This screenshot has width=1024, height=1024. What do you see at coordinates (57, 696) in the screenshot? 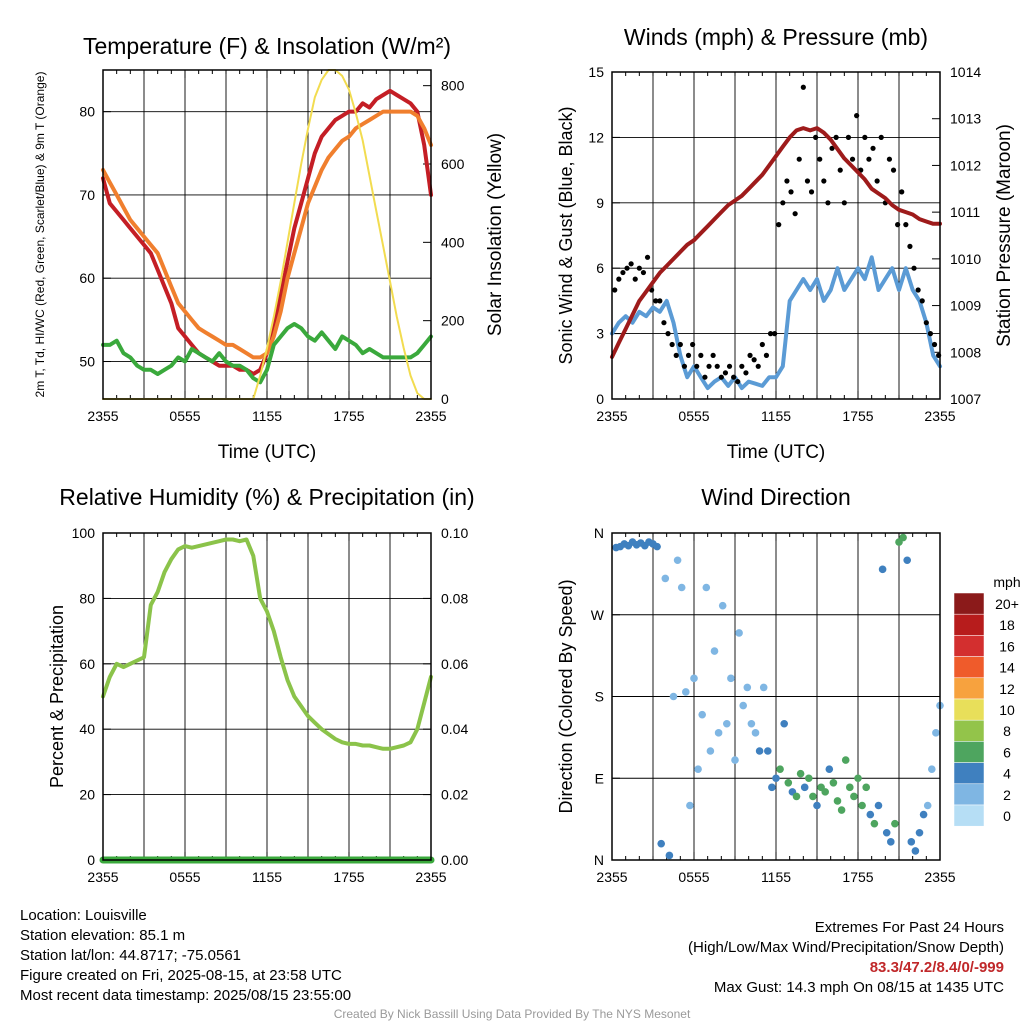
I see `y-axis-label: Percent & Precipitation` at bounding box center [57, 696].